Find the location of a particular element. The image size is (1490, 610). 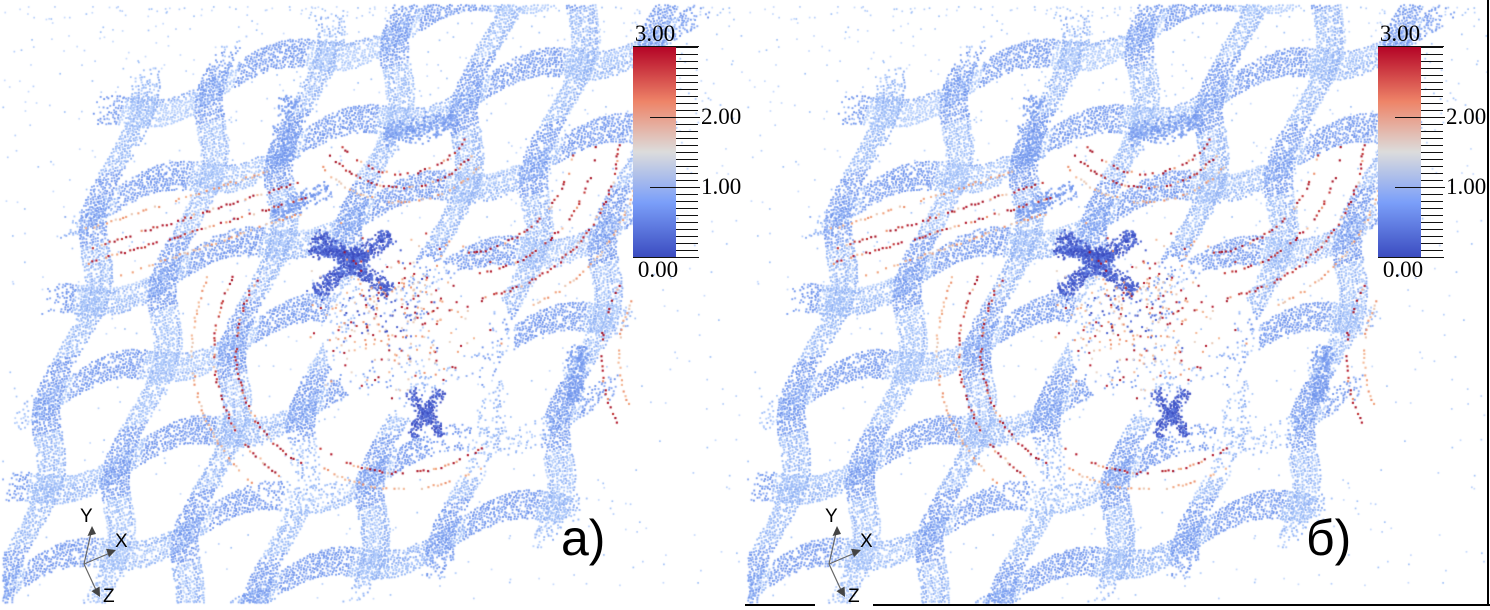

subfigure-label-a: а) is located at coordinates (583, 538).